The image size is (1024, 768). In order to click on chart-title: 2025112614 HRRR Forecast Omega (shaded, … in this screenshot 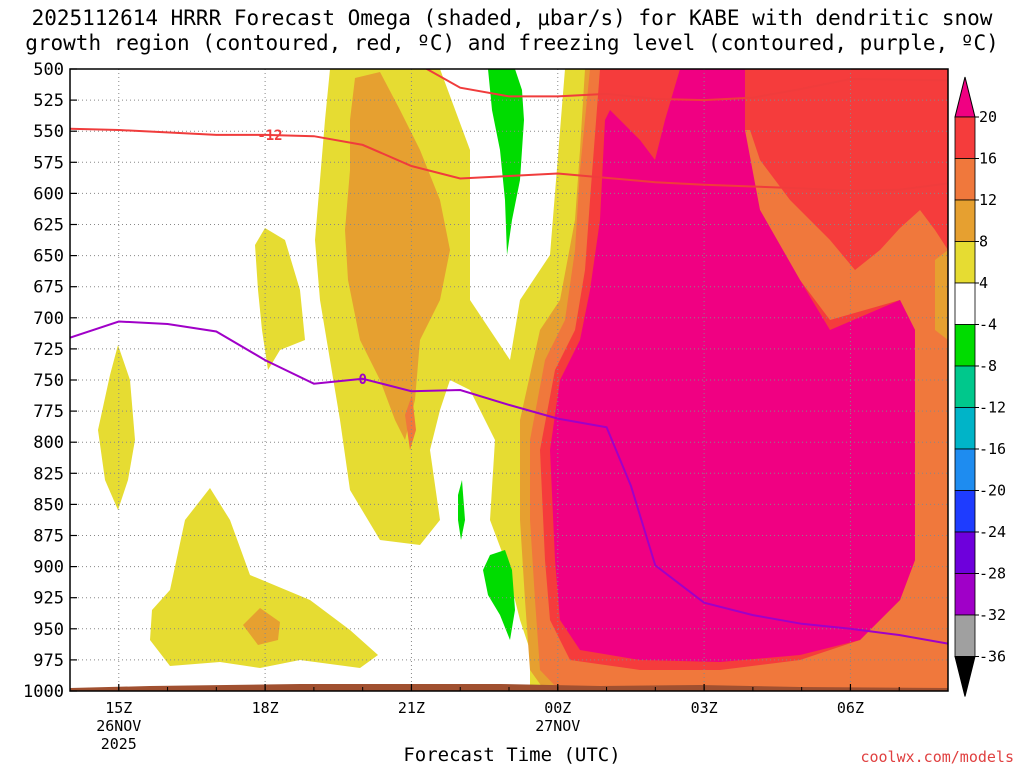, I will do `click(512, 31)`.